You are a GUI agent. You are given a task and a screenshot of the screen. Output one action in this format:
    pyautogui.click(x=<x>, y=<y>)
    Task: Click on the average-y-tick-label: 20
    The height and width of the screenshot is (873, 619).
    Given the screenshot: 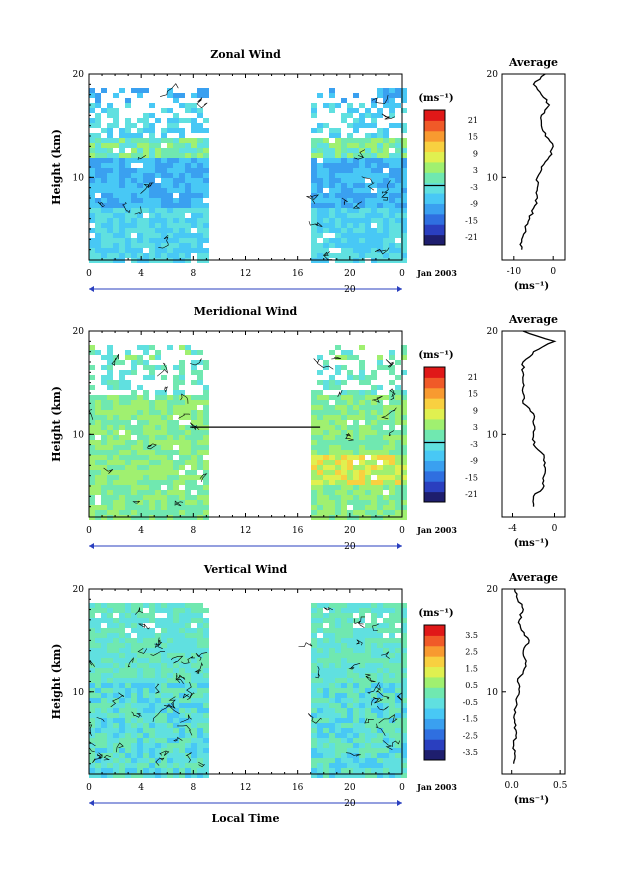 What is the action you would take?
    pyautogui.click(x=493, y=590)
    